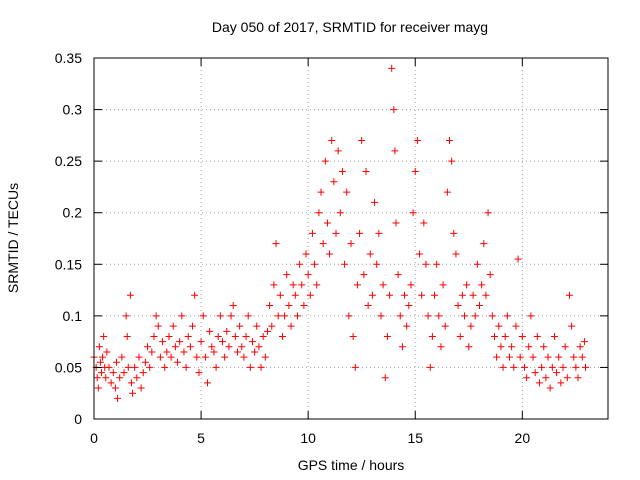  I want to click on x-tick-label: 10, so click(308, 438).